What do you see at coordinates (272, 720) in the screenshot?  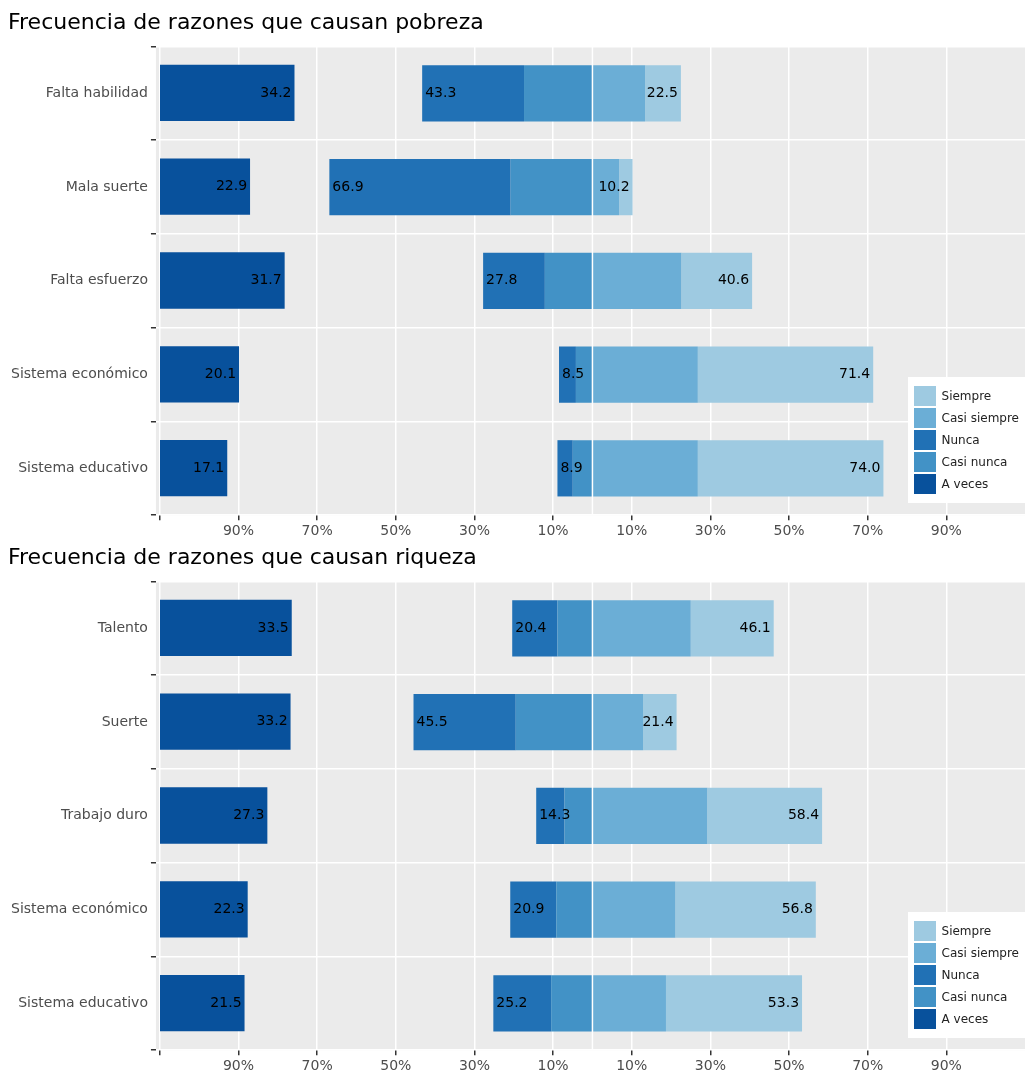 I see `data-label: 33.2` at bounding box center [272, 720].